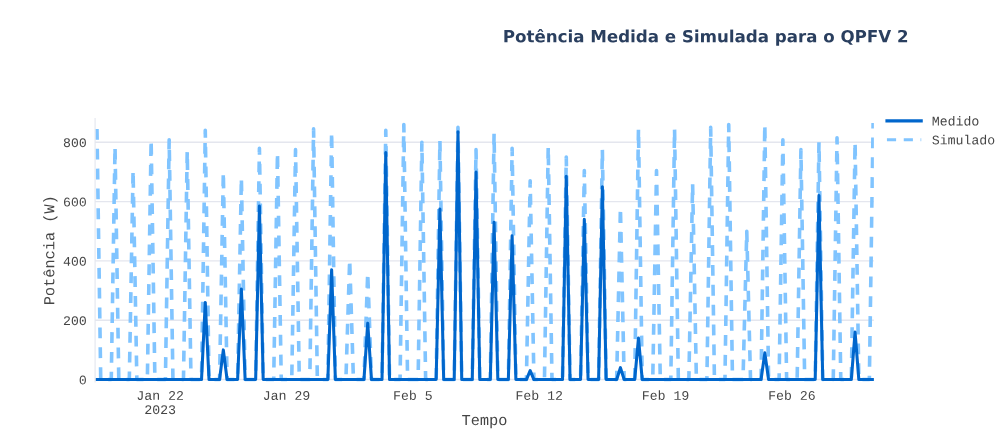 The image size is (1001, 439). Describe the element at coordinates (706, 37) in the screenshot. I see `chart-title: Potência Medida e Simulada para o QPFV 2` at that location.